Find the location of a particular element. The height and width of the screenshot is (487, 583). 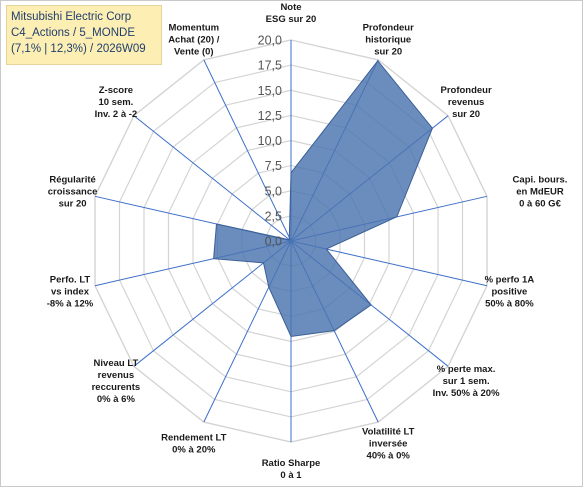

axis-label-line: 40% à 0% is located at coordinates (389, 455).